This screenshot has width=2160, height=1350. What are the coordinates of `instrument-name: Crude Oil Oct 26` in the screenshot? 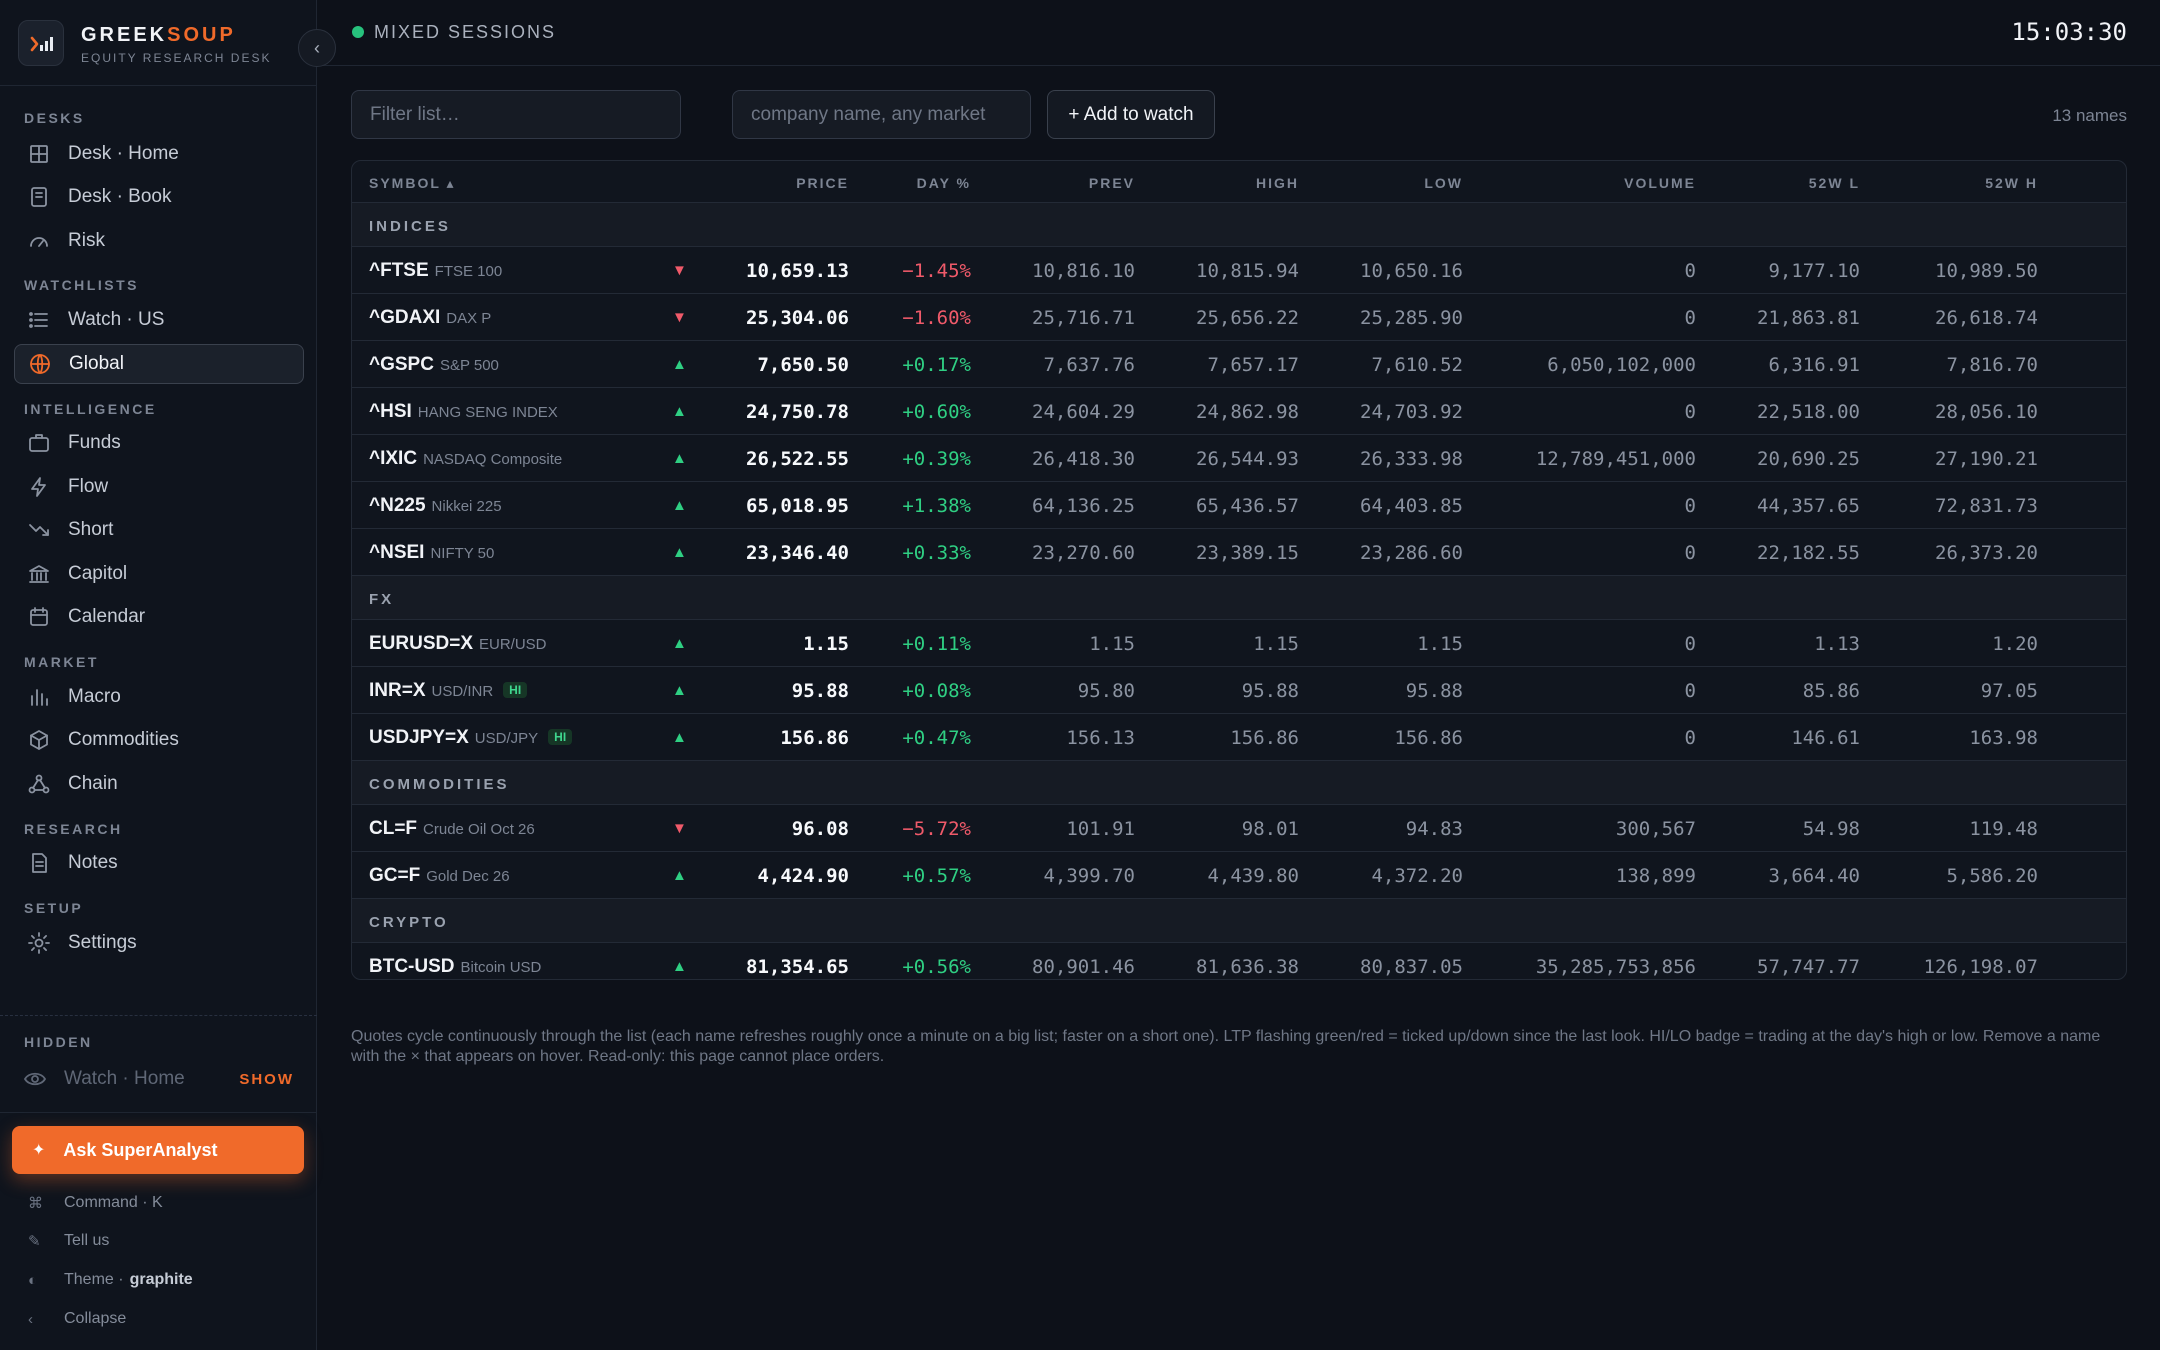 It's located at (479, 829).